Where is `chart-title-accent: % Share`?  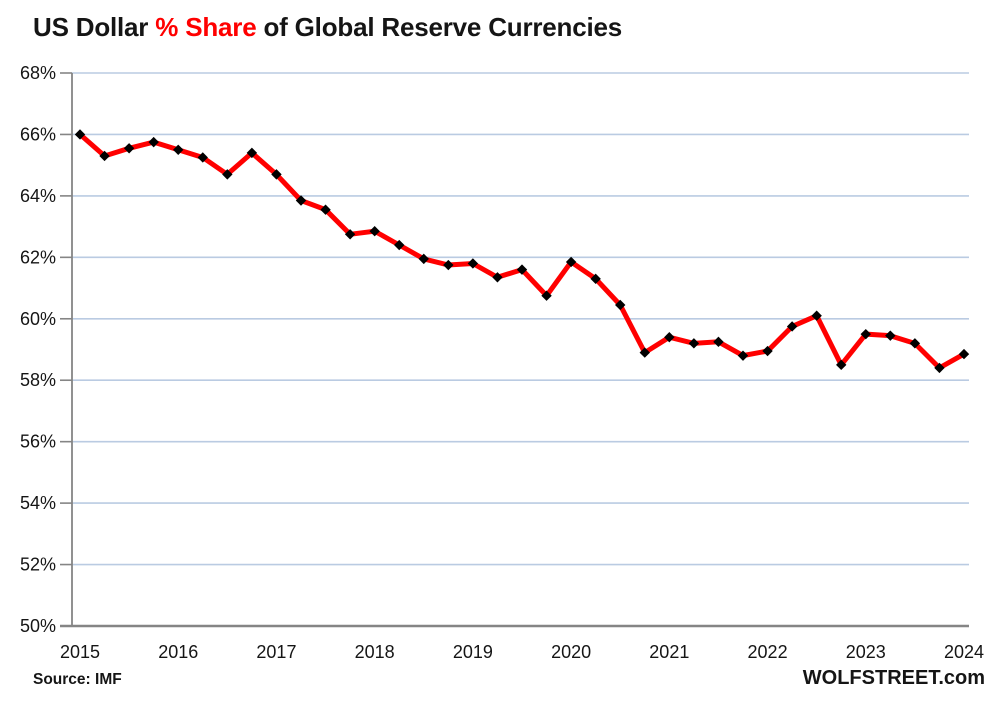 chart-title-accent: % Share is located at coordinates (206, 27).